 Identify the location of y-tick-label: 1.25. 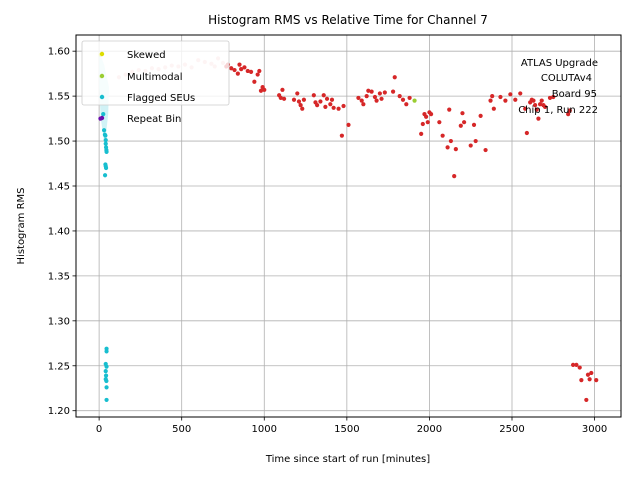
(59, 366).